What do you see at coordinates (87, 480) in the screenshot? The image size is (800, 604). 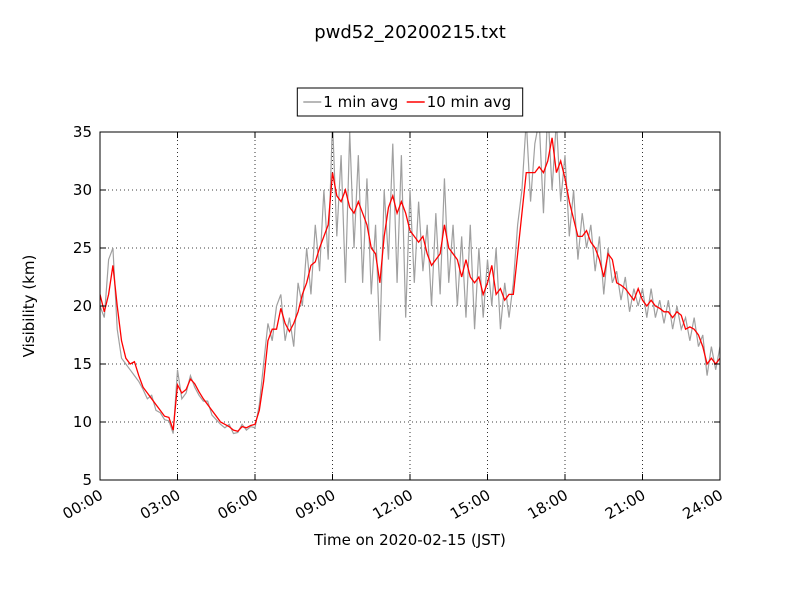 I see `y-tick-label: 5` at bounding box center [87, 480].